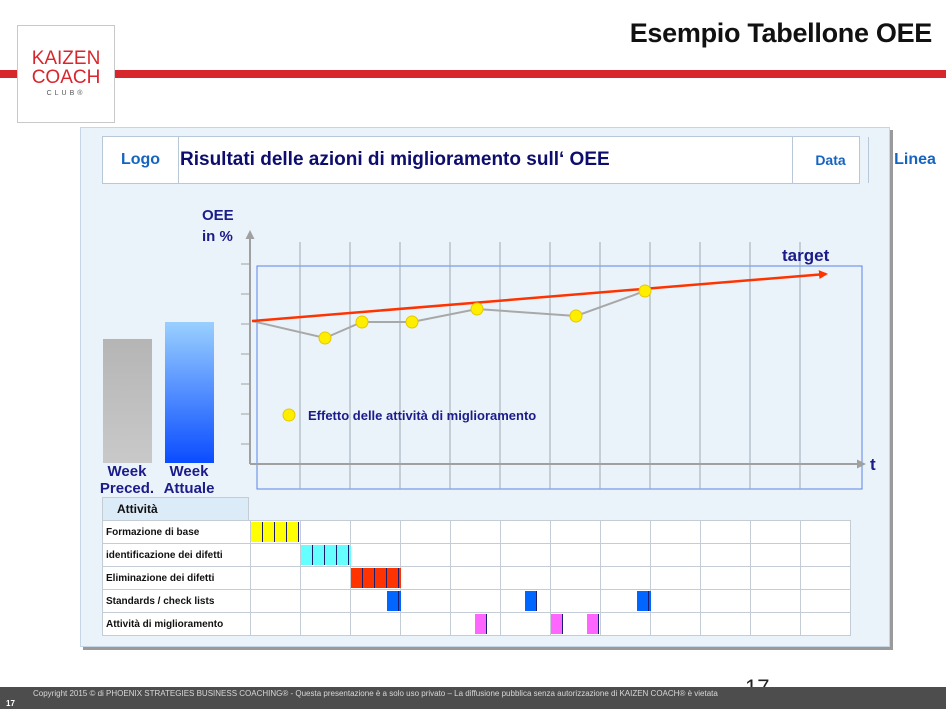 The height and width of the screenshot is (709, 946). Describe the element at coordinates (127, 488) in the screenshot. I see `bar-label-prev-line-2: Preced.` at that location.